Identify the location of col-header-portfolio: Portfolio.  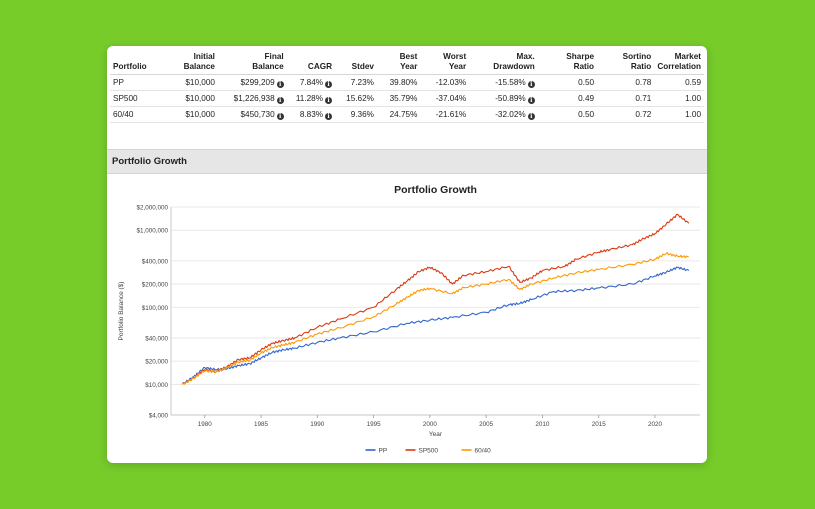
(137, 63).